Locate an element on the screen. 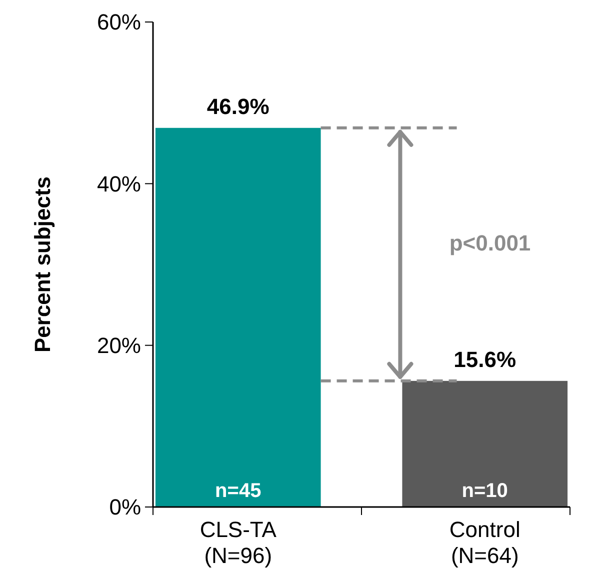 The height and width of the screenshot is (586, 603). y-tick-label: 0% is located at coordinates (125, 507).